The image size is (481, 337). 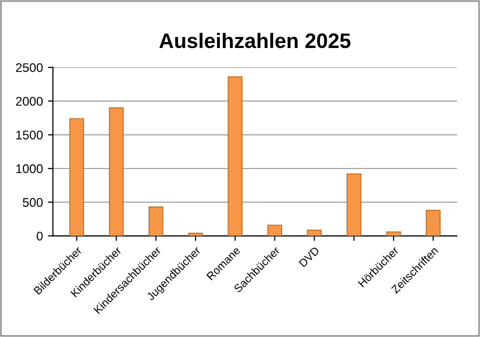 I want to click on y-tick-label: 1000, so click(x=29, y=169).